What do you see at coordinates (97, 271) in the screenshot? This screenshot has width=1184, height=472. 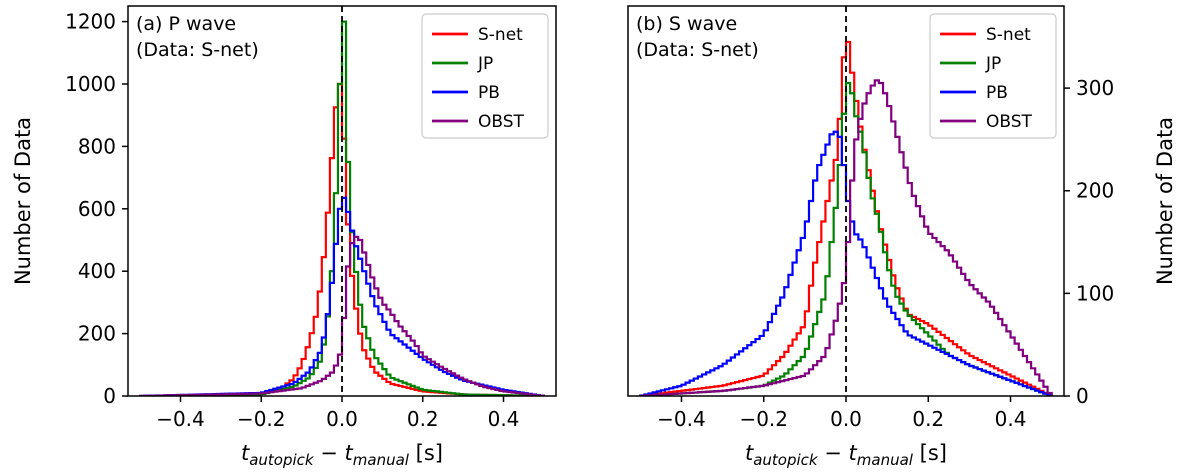 I see `y-tick-label: 400` at bounding box center [97, 271].